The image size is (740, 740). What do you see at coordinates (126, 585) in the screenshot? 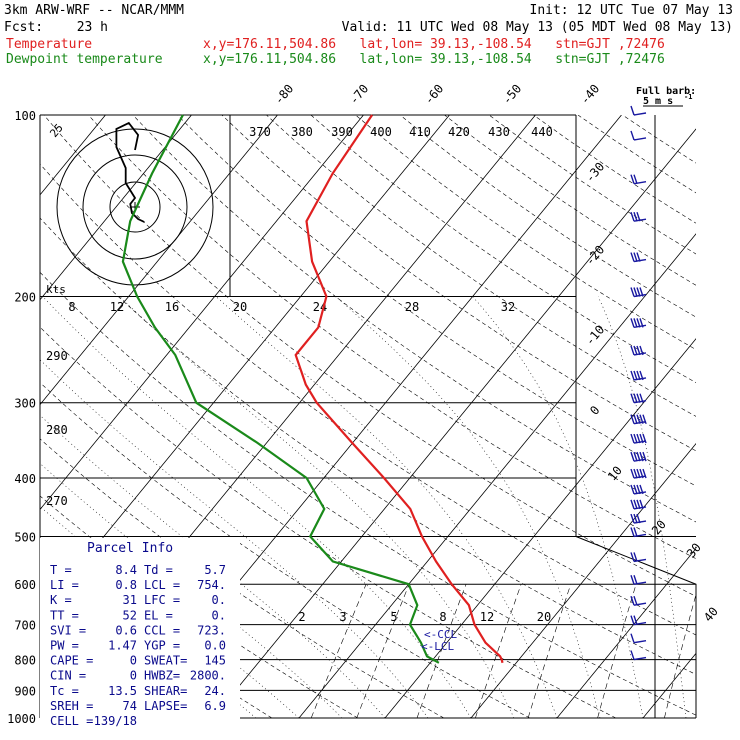
I see `parcel-value-left: 0.8` at bounding box center [126, 585].